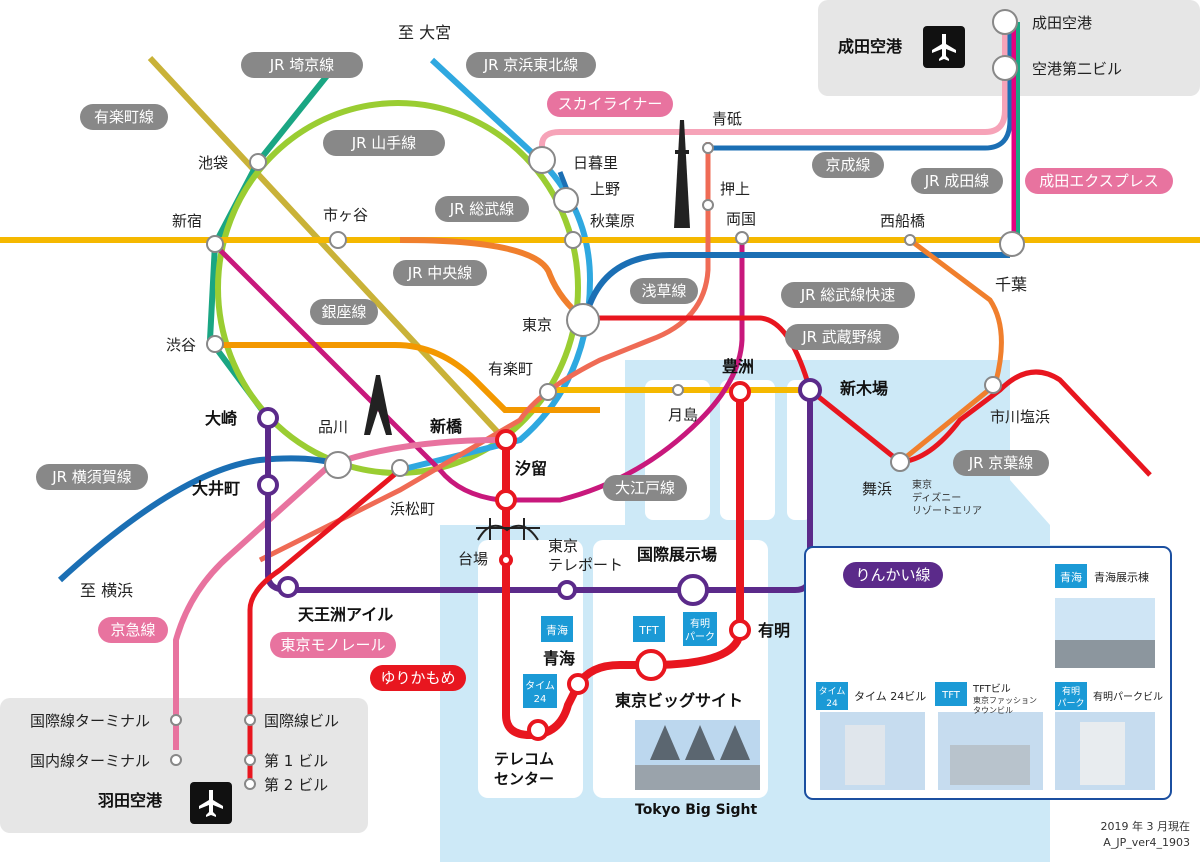  What do you see at coordinates (531, 468) in the screenshot?
I see `station-shiodome: 汐留` at bounding box center [531, 468].